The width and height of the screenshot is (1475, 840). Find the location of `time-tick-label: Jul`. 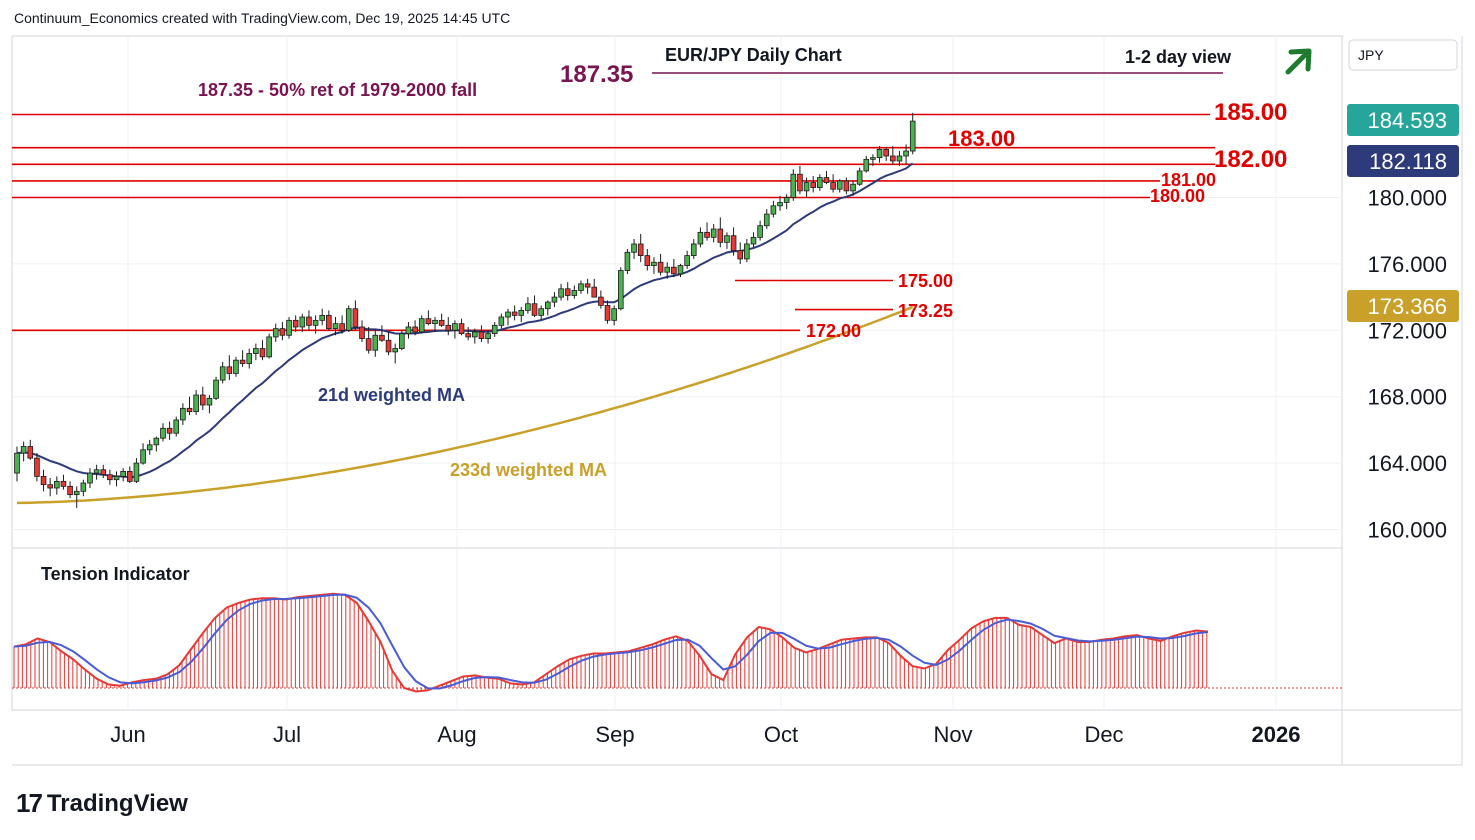

time-tick-label: Jul is located at coordinates (287, 734).